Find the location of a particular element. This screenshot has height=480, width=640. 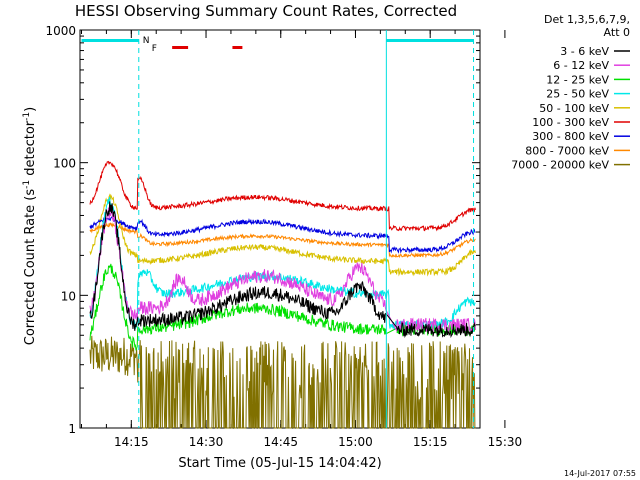

x-tick-label: 14:30 is located at coordinates (206, 442).